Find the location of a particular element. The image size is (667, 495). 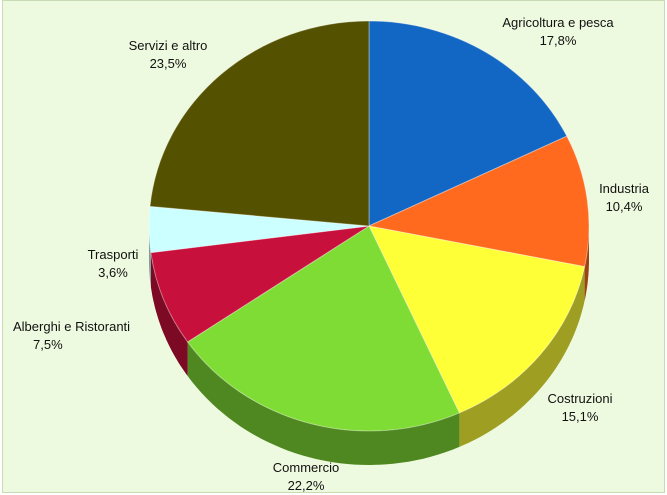

slice-trasporti is located at coordinates (259, 229).